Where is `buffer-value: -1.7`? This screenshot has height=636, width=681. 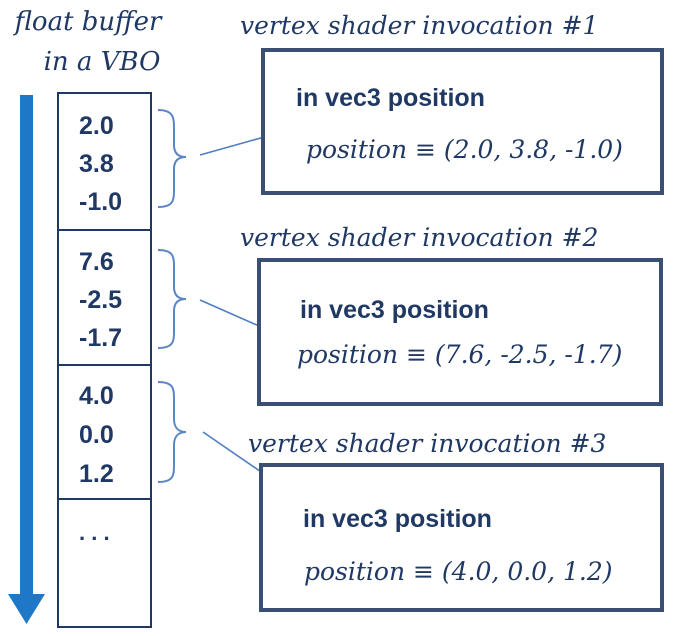 buffer-value: -1.7 is located at coordinates (100, 338).